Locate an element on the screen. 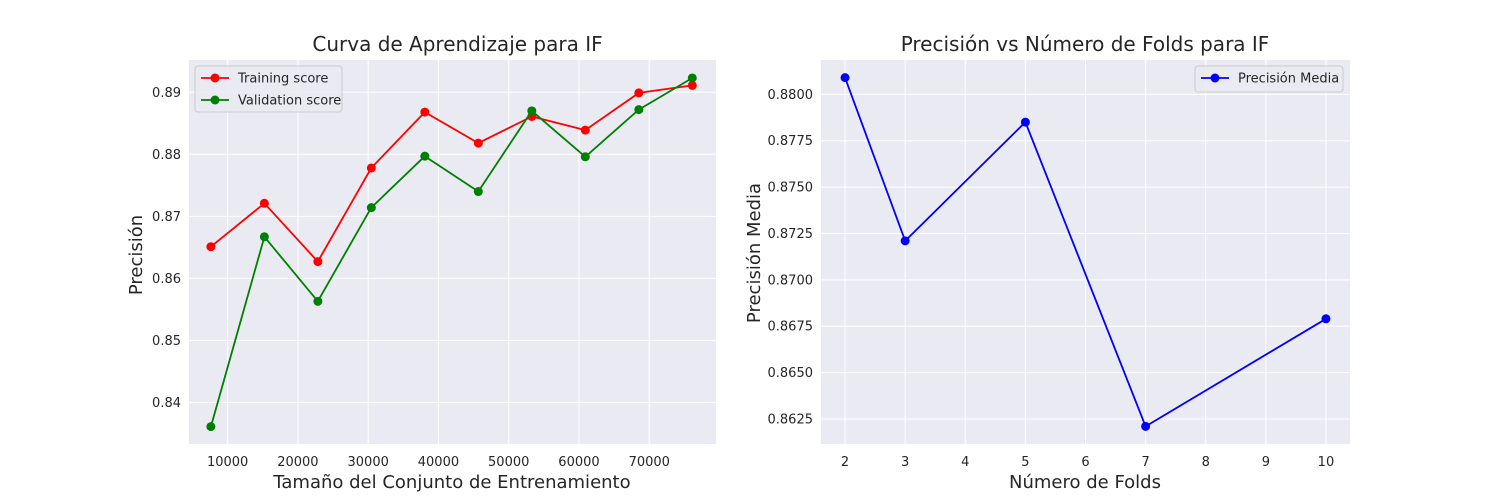 The height and width of the screenshot is (500, 1500). y-tick-label: 0.88 is located at coordinates (166, 155).